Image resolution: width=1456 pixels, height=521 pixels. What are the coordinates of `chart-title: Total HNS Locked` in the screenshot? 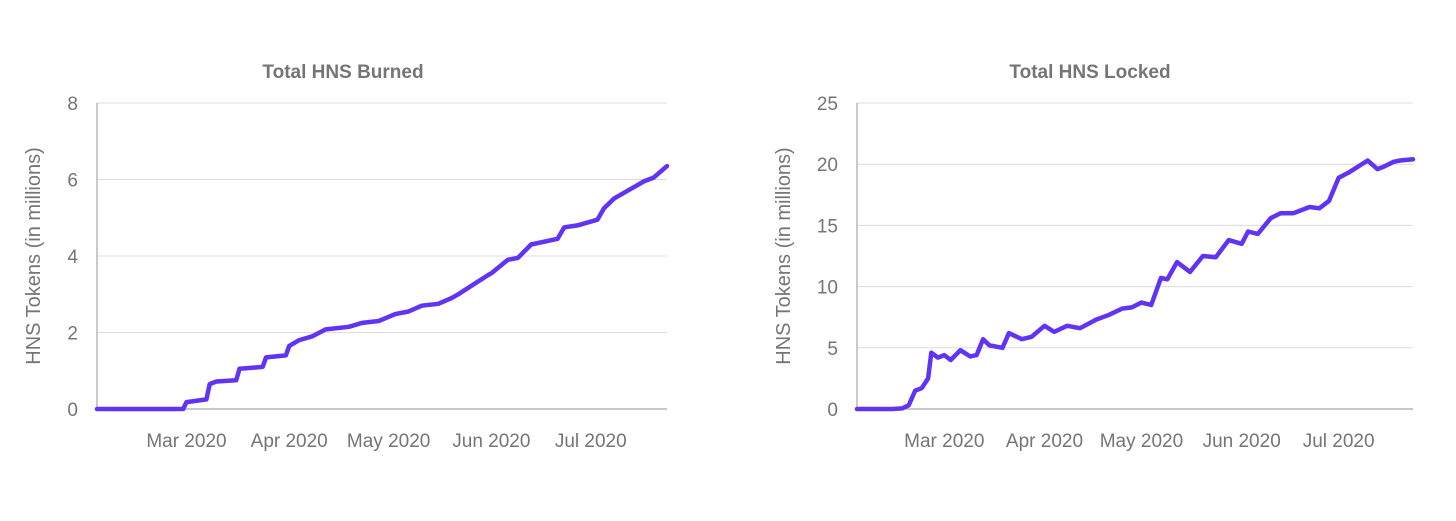 It's located at (1089, 72).